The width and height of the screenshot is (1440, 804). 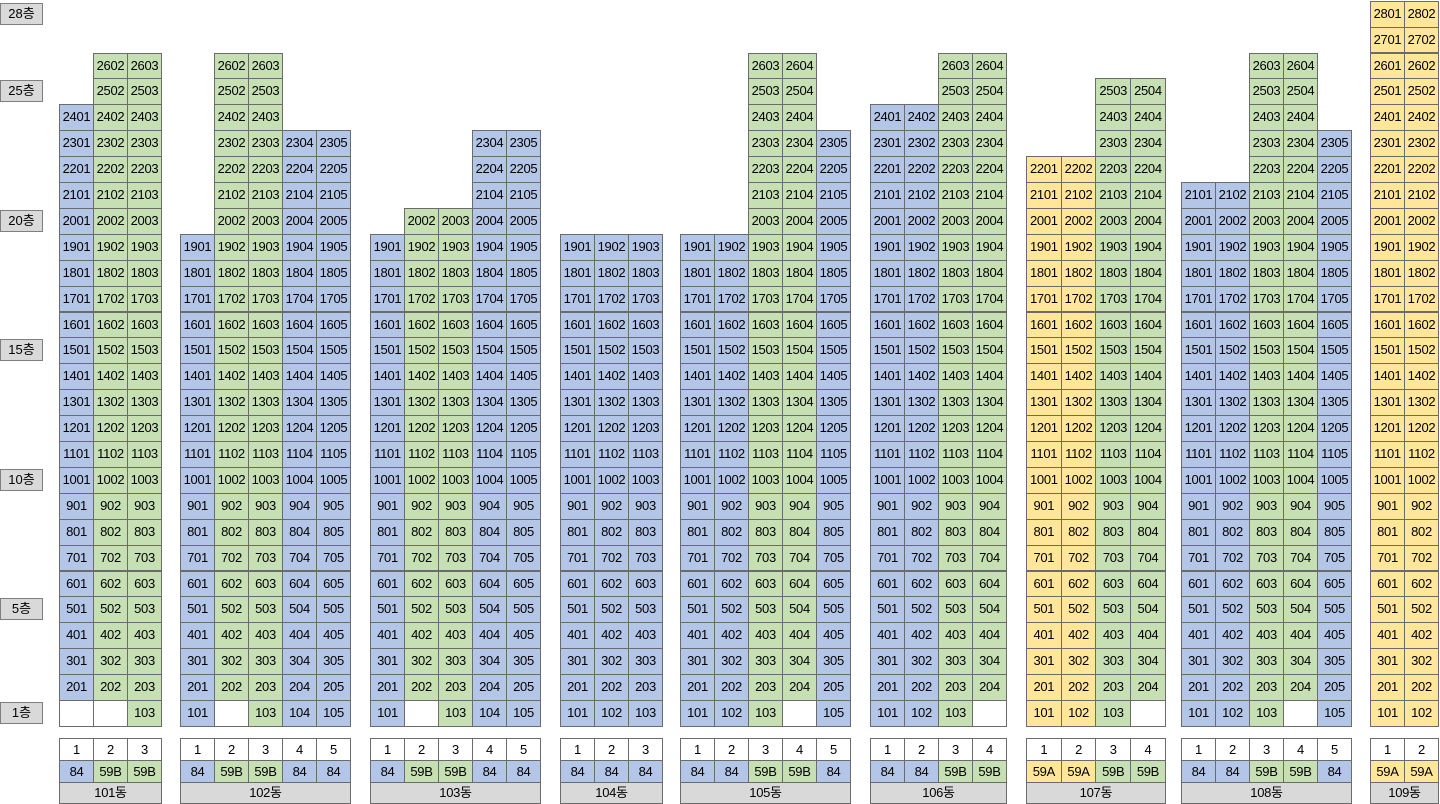 I want to click on unit-cell: 202, so click(x=421, y=687).